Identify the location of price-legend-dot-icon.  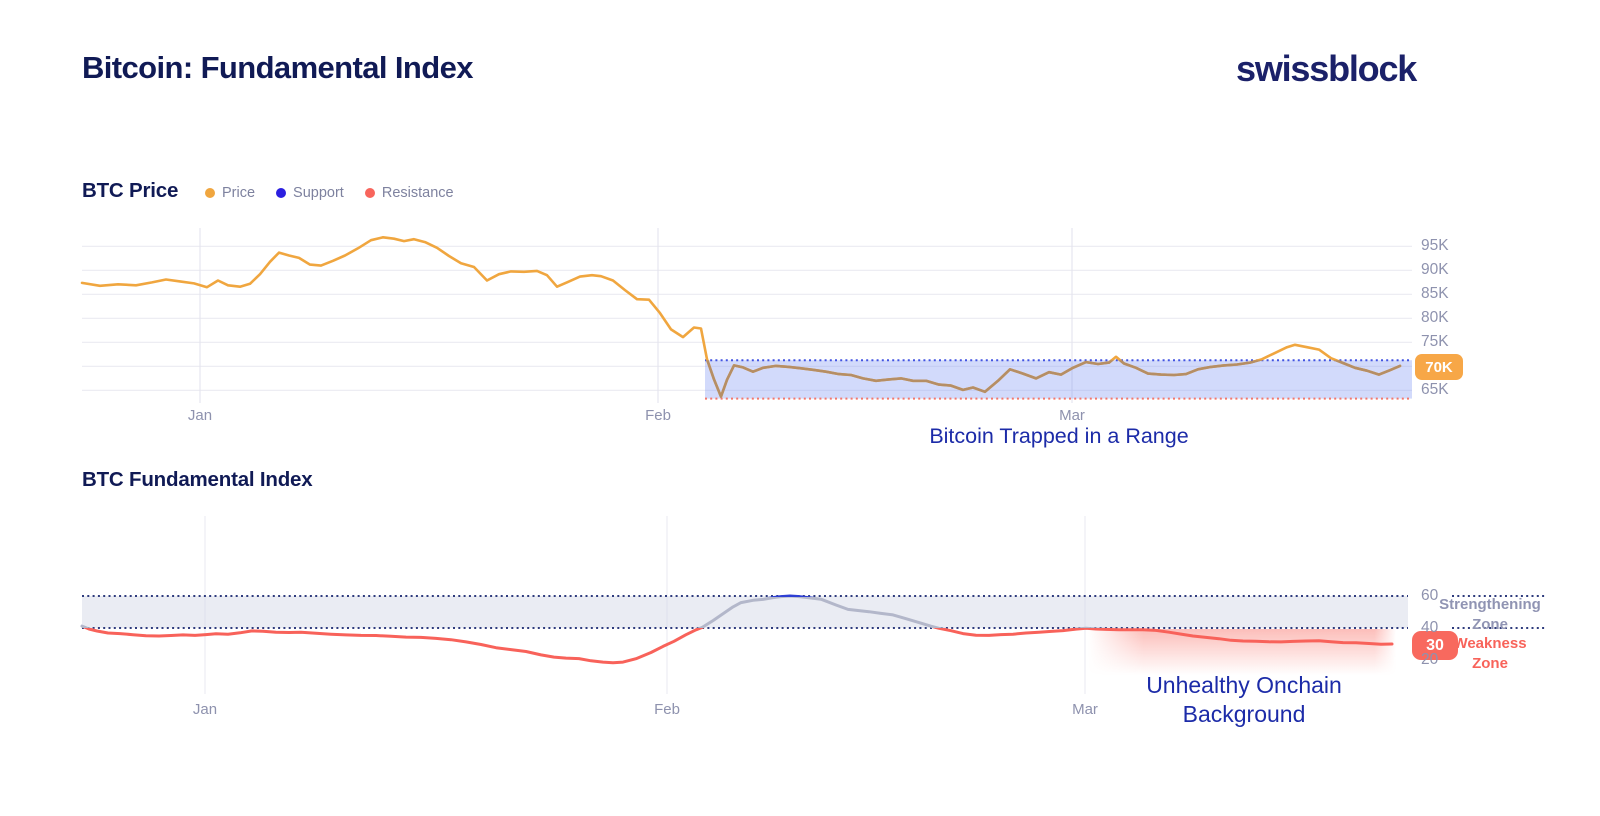
(210, 193).